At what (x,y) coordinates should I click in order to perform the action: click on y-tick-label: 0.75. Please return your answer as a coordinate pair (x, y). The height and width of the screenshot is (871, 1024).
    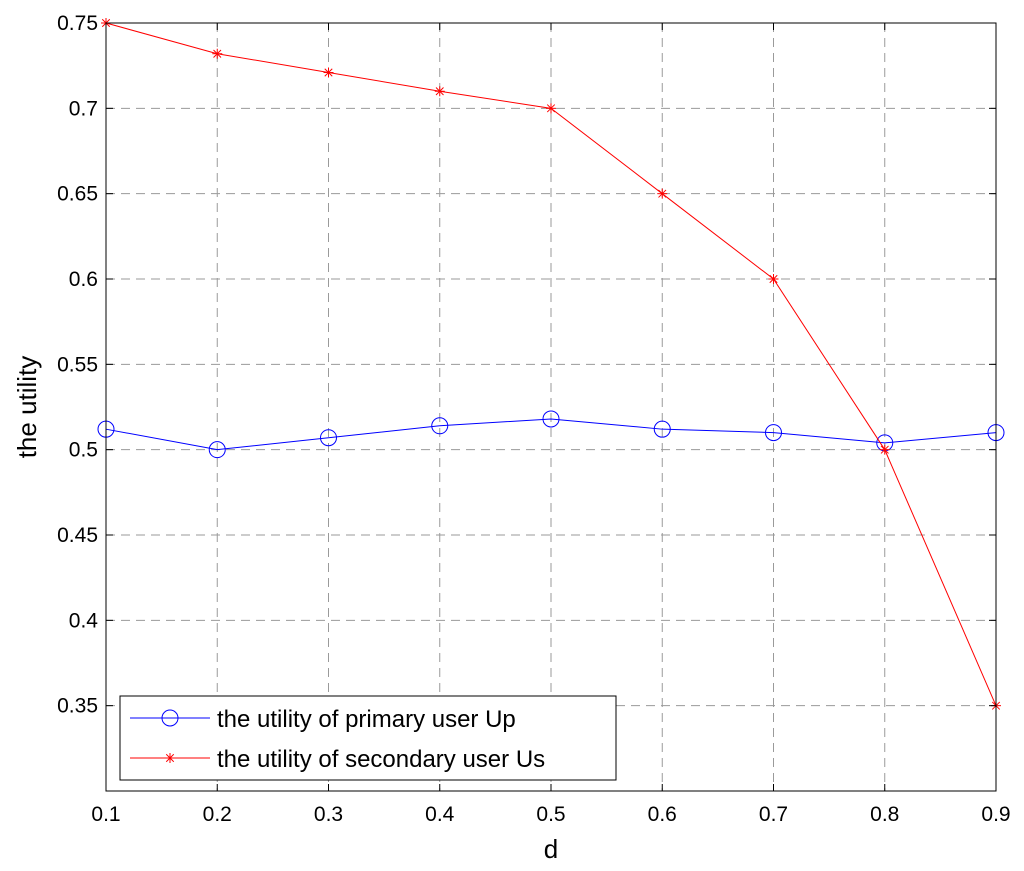
    Looking at the image, I should click on (77, 23).